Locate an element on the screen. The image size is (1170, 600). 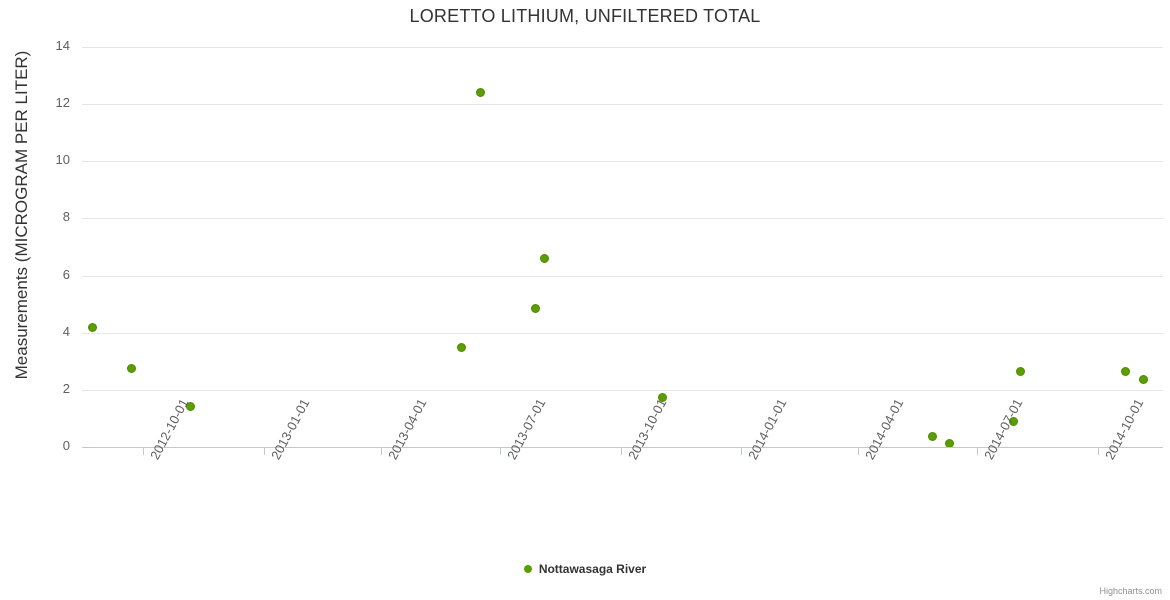
y-tick-label: 0 is located at coordinates (66, 445).